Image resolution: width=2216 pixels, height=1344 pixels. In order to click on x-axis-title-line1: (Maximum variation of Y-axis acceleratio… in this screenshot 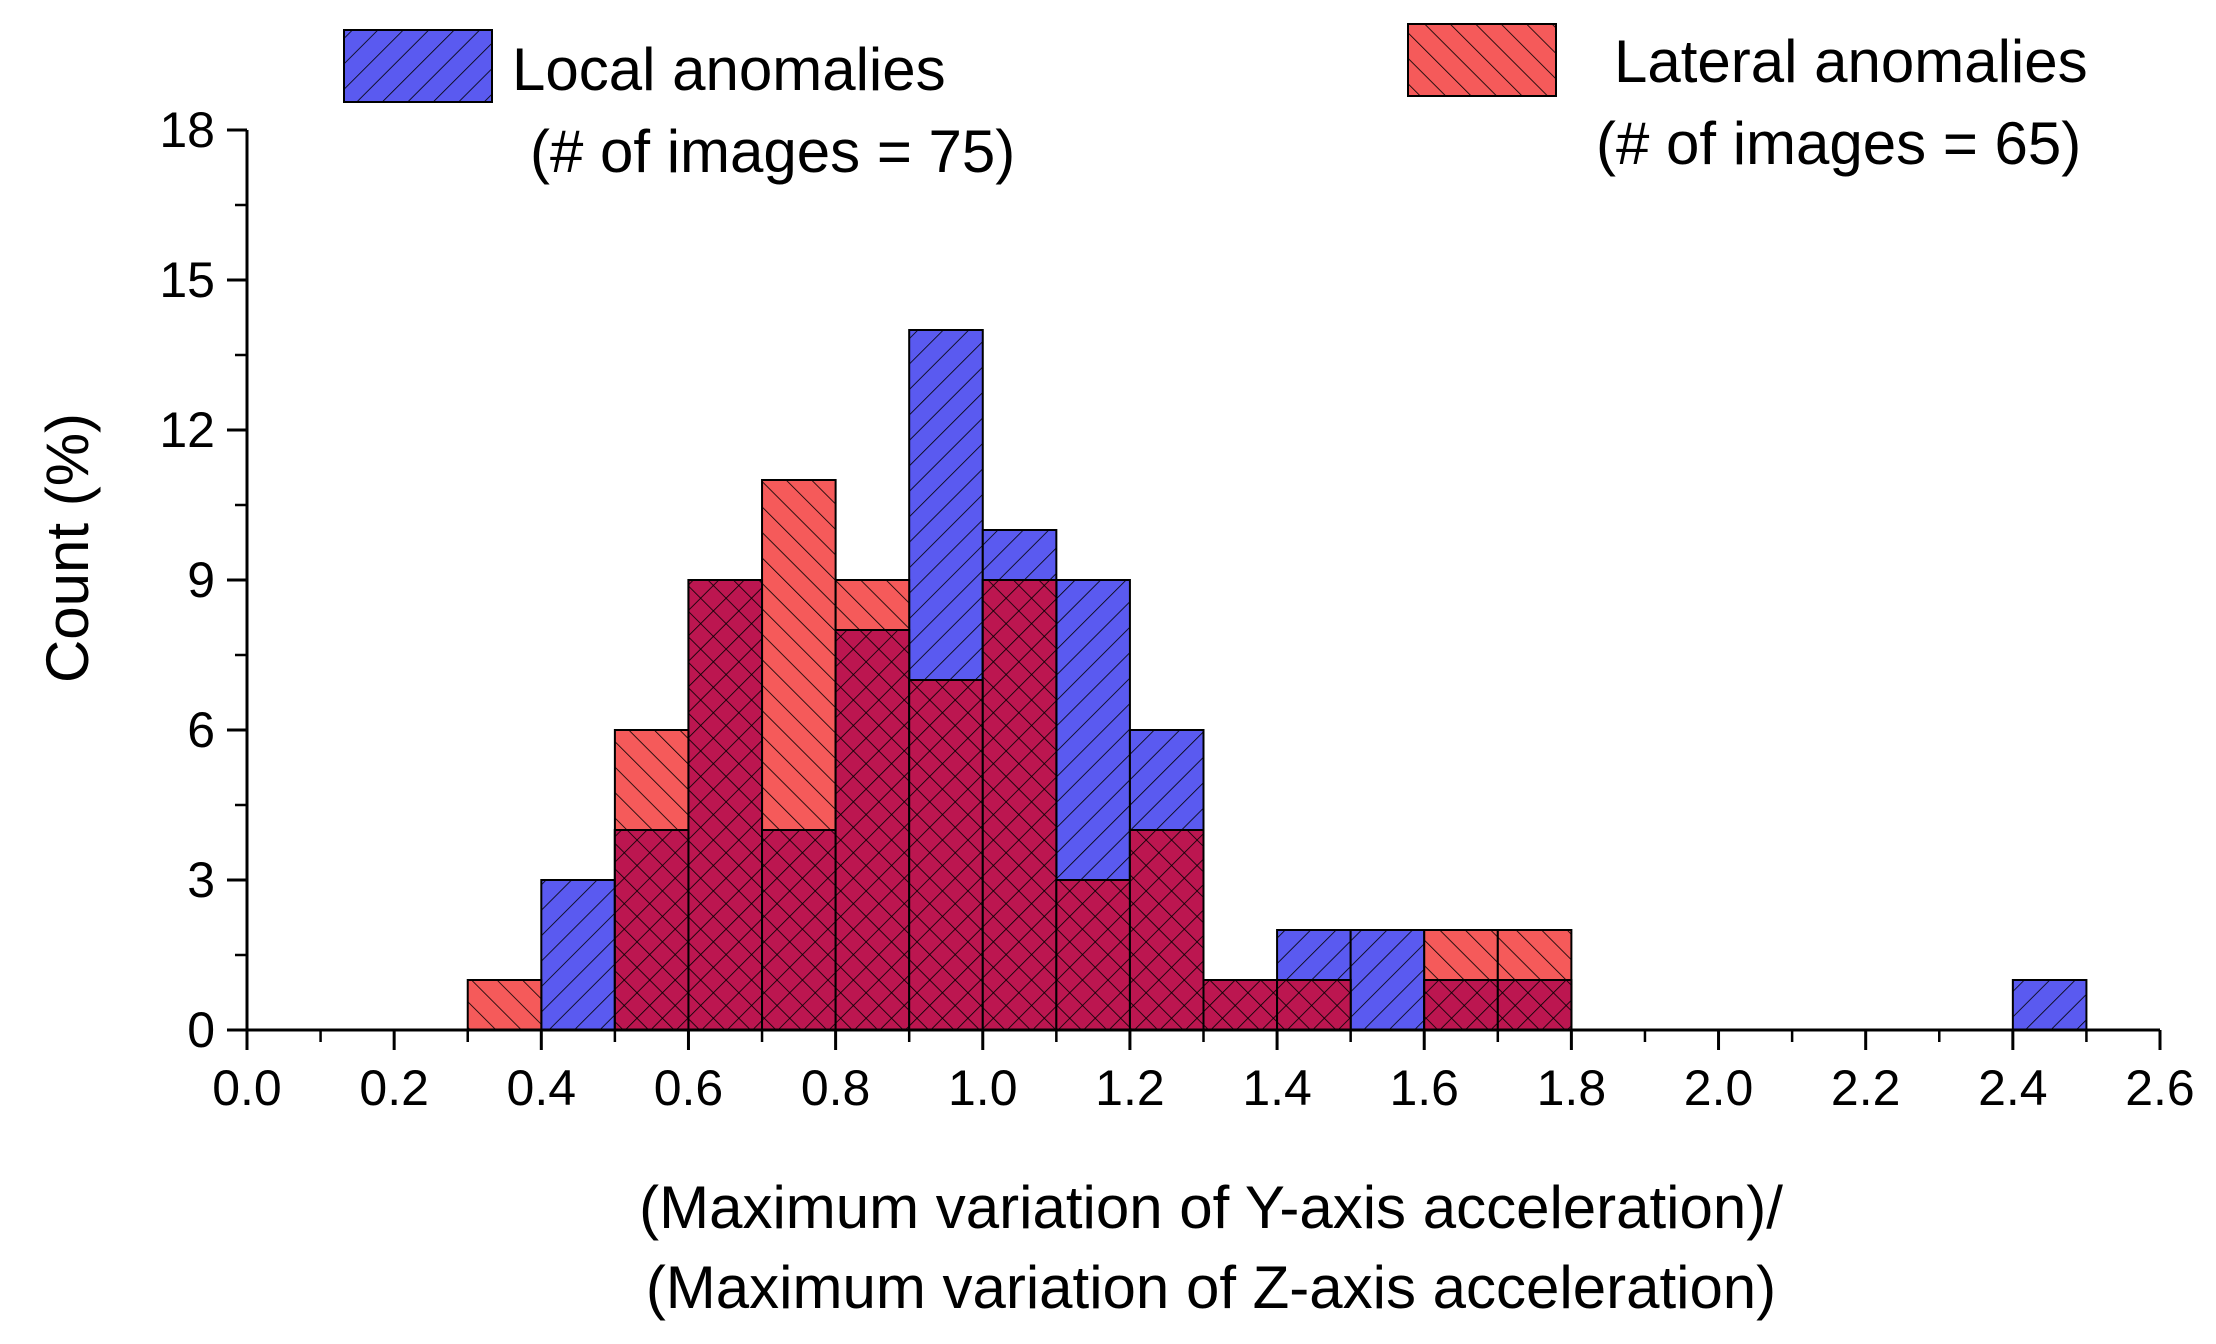, I will do `click(1211, 1207)`.